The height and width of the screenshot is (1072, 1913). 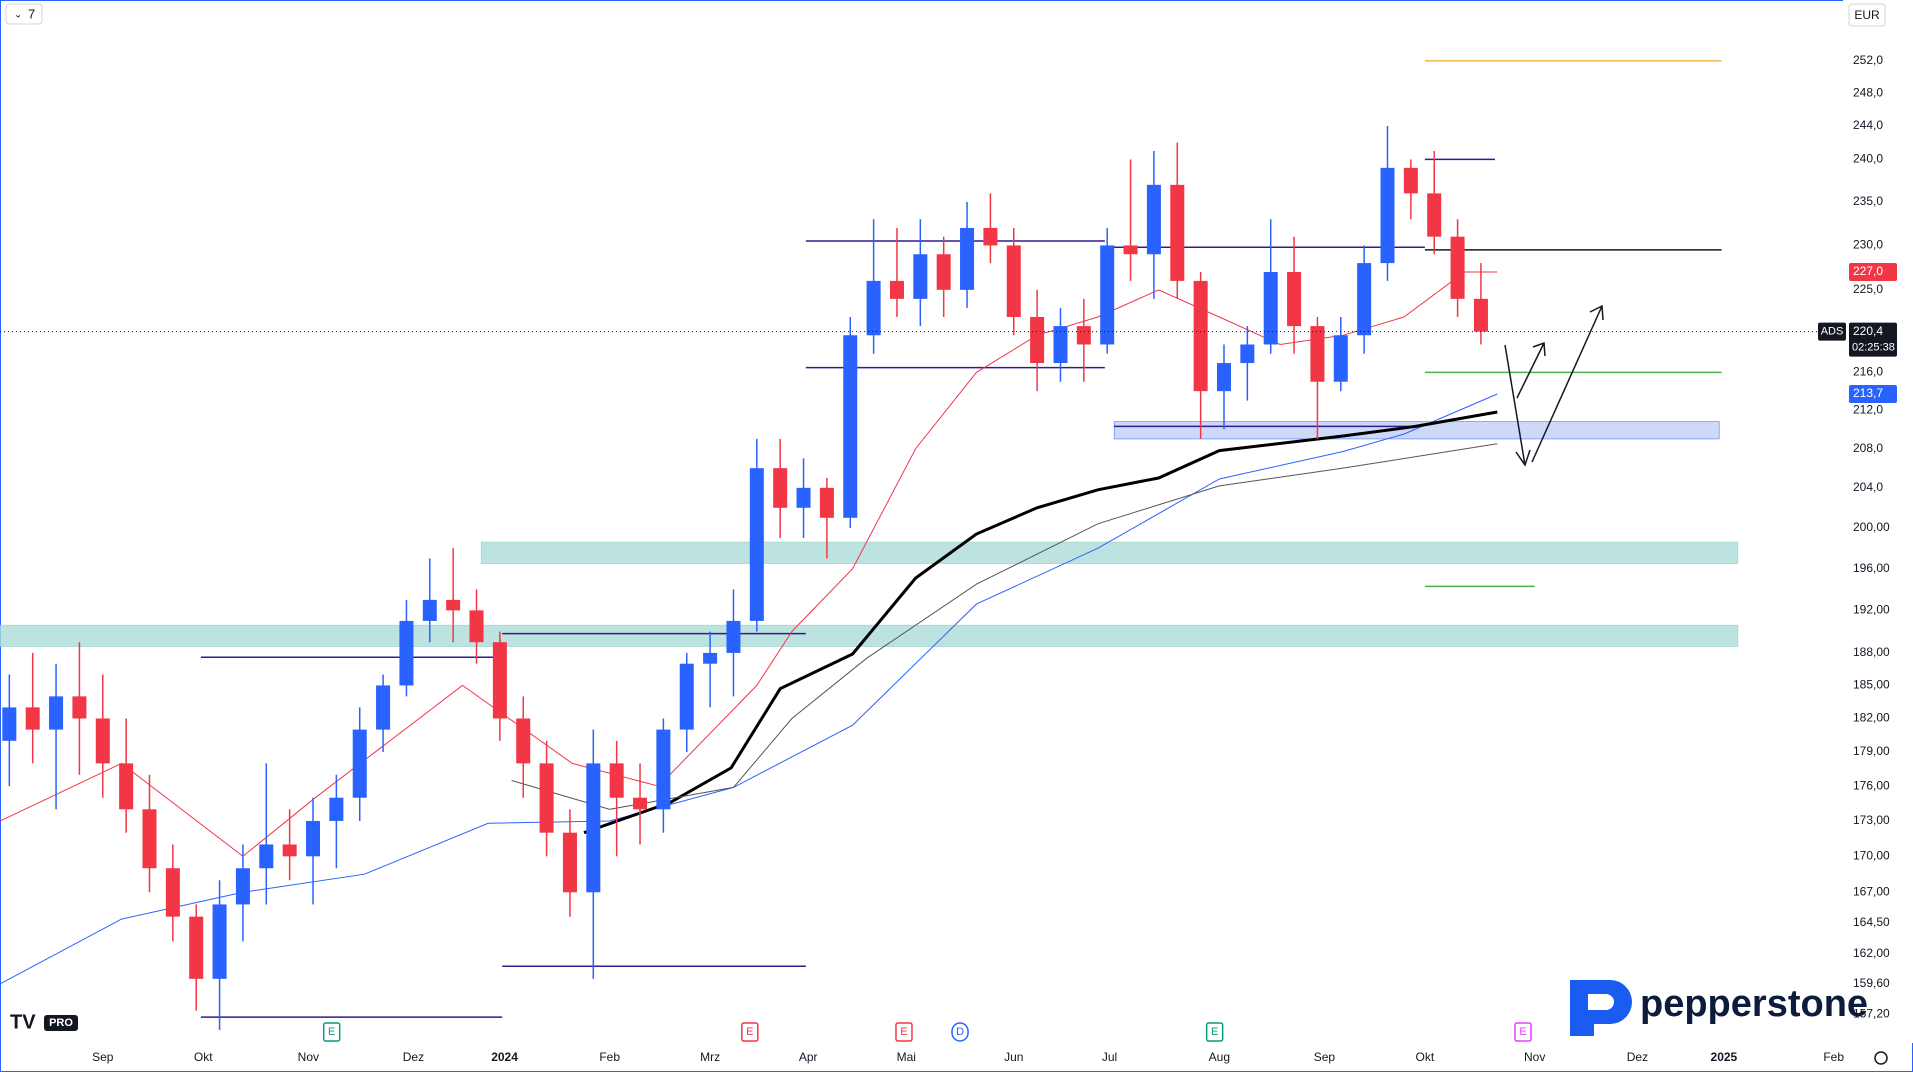 What do you see at coordinates (1868, 409) in the screenshot?
I see `y-tick-label: 212,0` at bounding box center [1868, 409].